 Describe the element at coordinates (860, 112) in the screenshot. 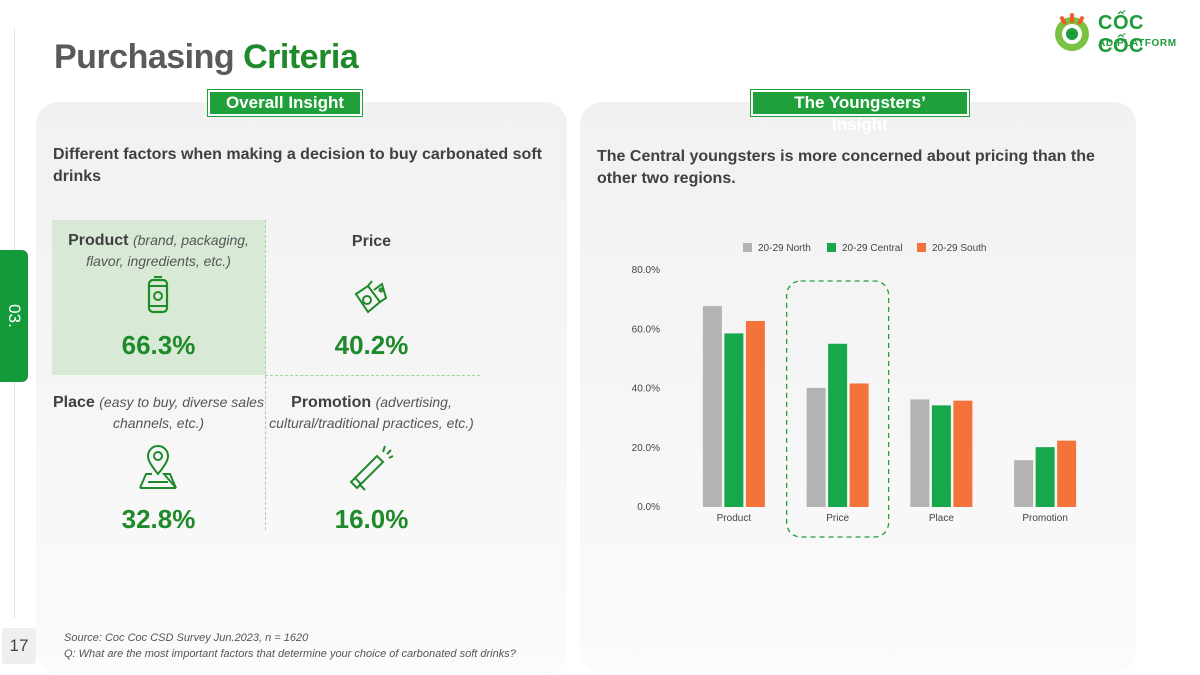

I see `youngsters-insight-badge: The Youngsters’ Insight` at that location.